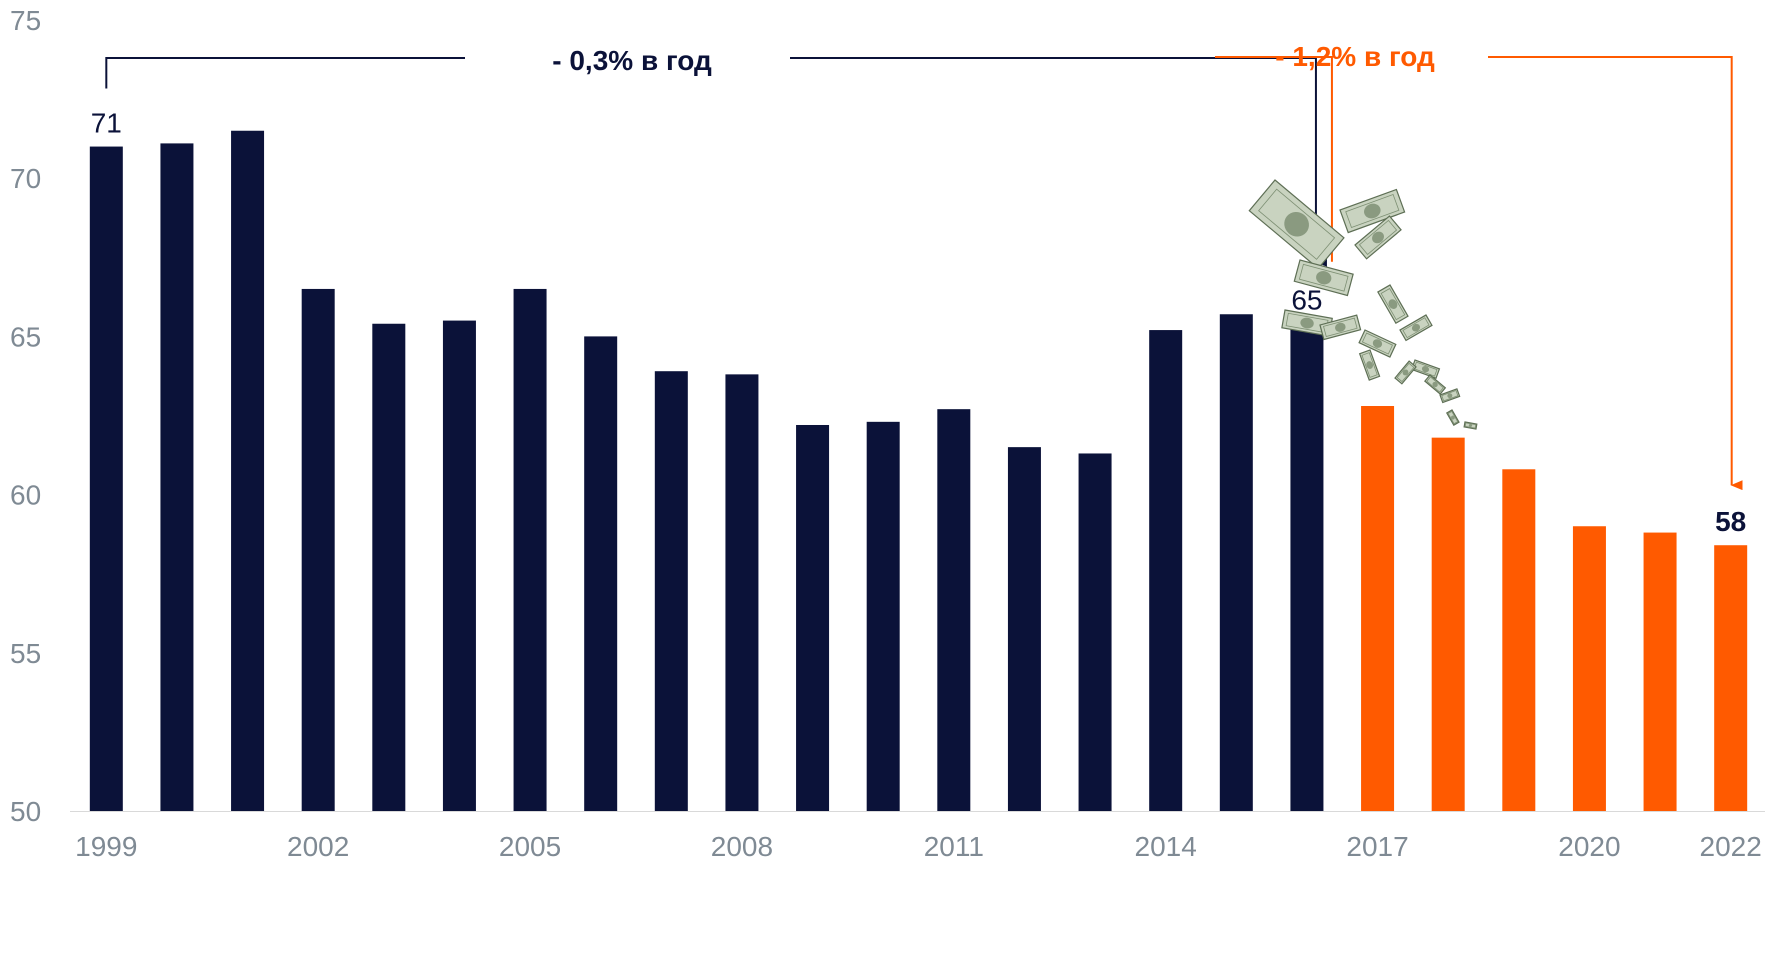  What do you see at coordinates (25, 178) in the screenshot?
I see `y-tick-label: 70` at bounding box center [25, 178].